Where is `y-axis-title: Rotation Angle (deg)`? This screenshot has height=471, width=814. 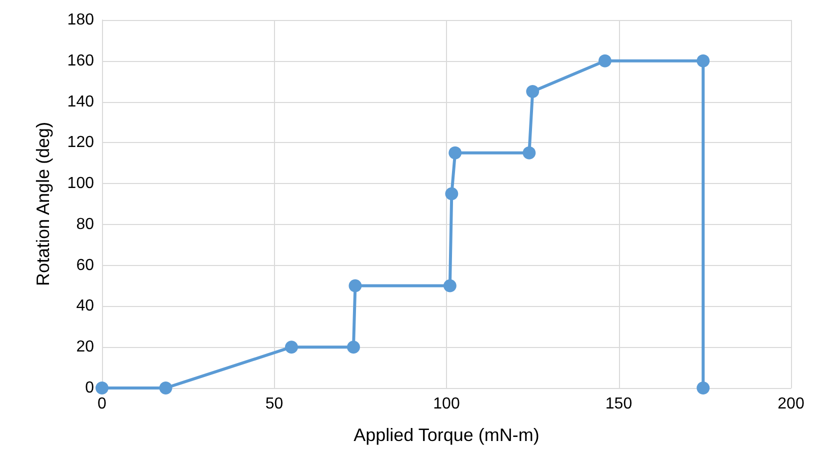 y-axis-title: Rotation Angle (deg) is located at coordinates (43, 204).